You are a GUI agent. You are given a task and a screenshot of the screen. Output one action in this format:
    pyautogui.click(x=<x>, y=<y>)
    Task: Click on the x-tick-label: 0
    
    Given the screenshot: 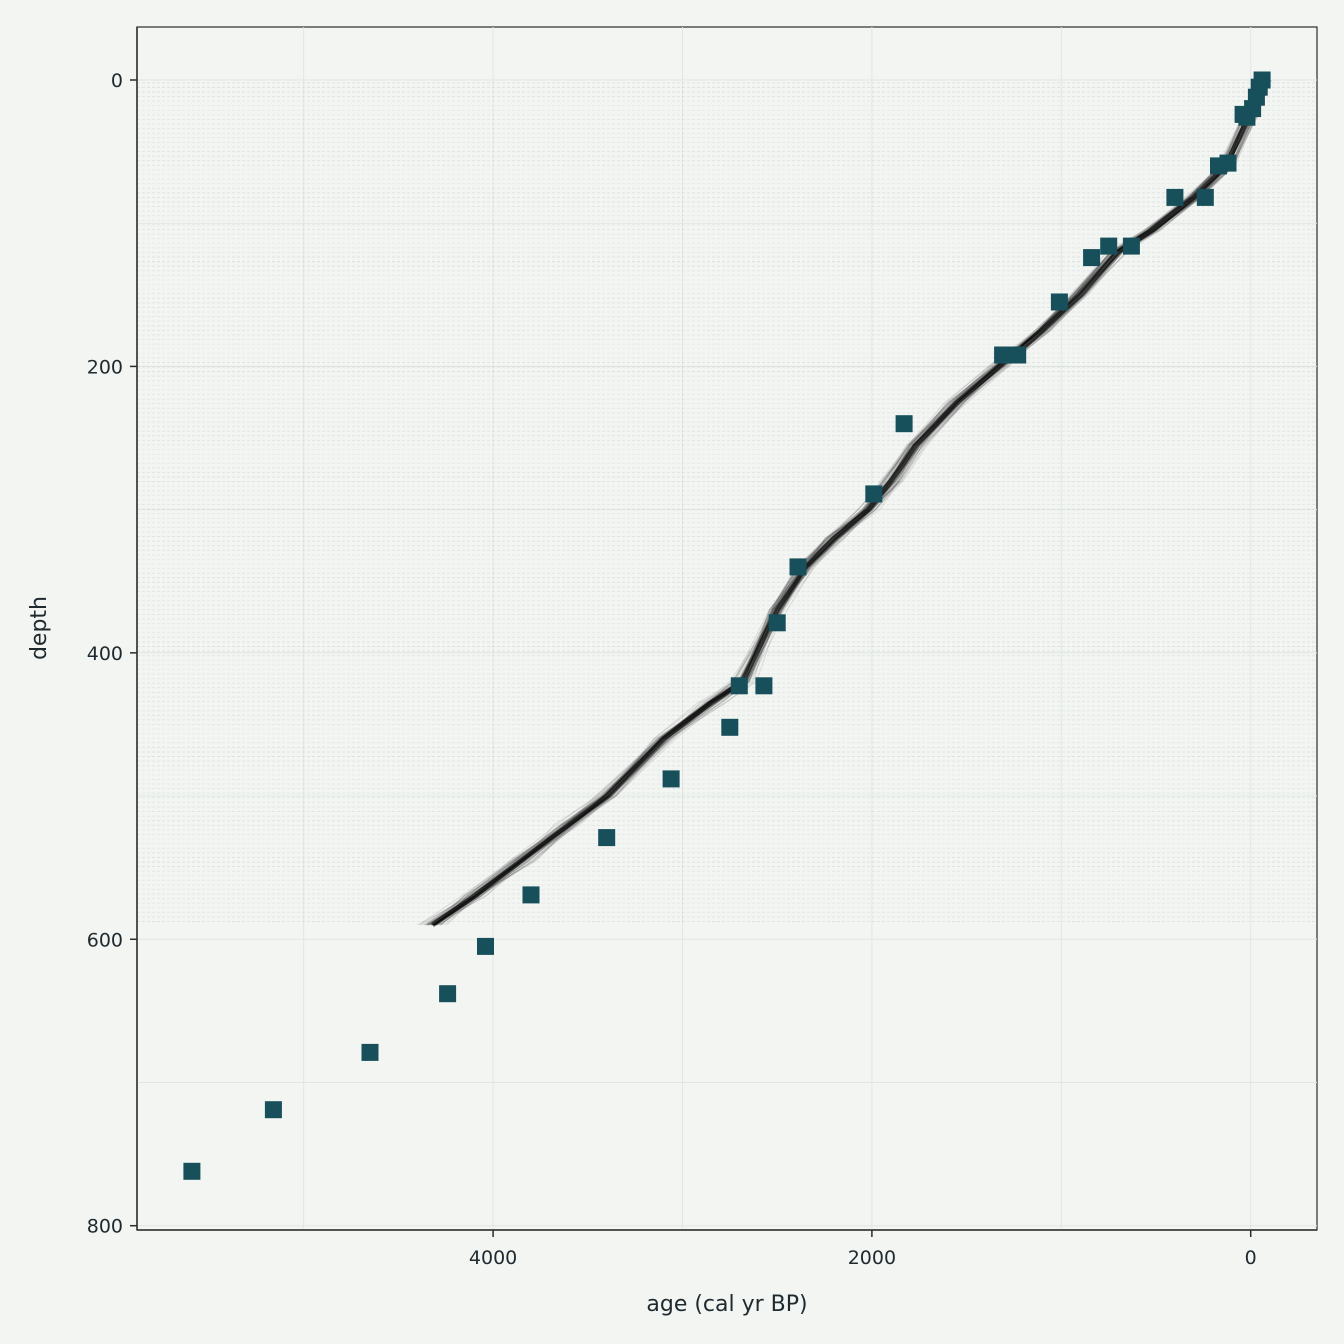 What is the action you would take?
    pyautogui.click(x=1251, y=1258)
    